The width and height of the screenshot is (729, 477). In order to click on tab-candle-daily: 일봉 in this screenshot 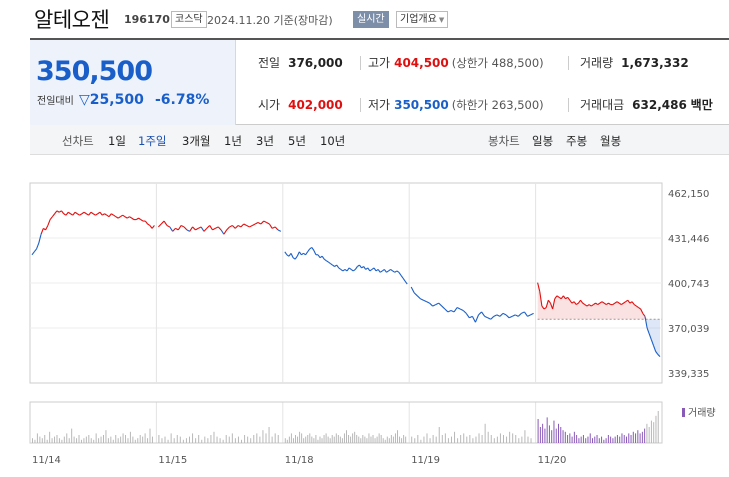, I will do `click(543, 141)`.